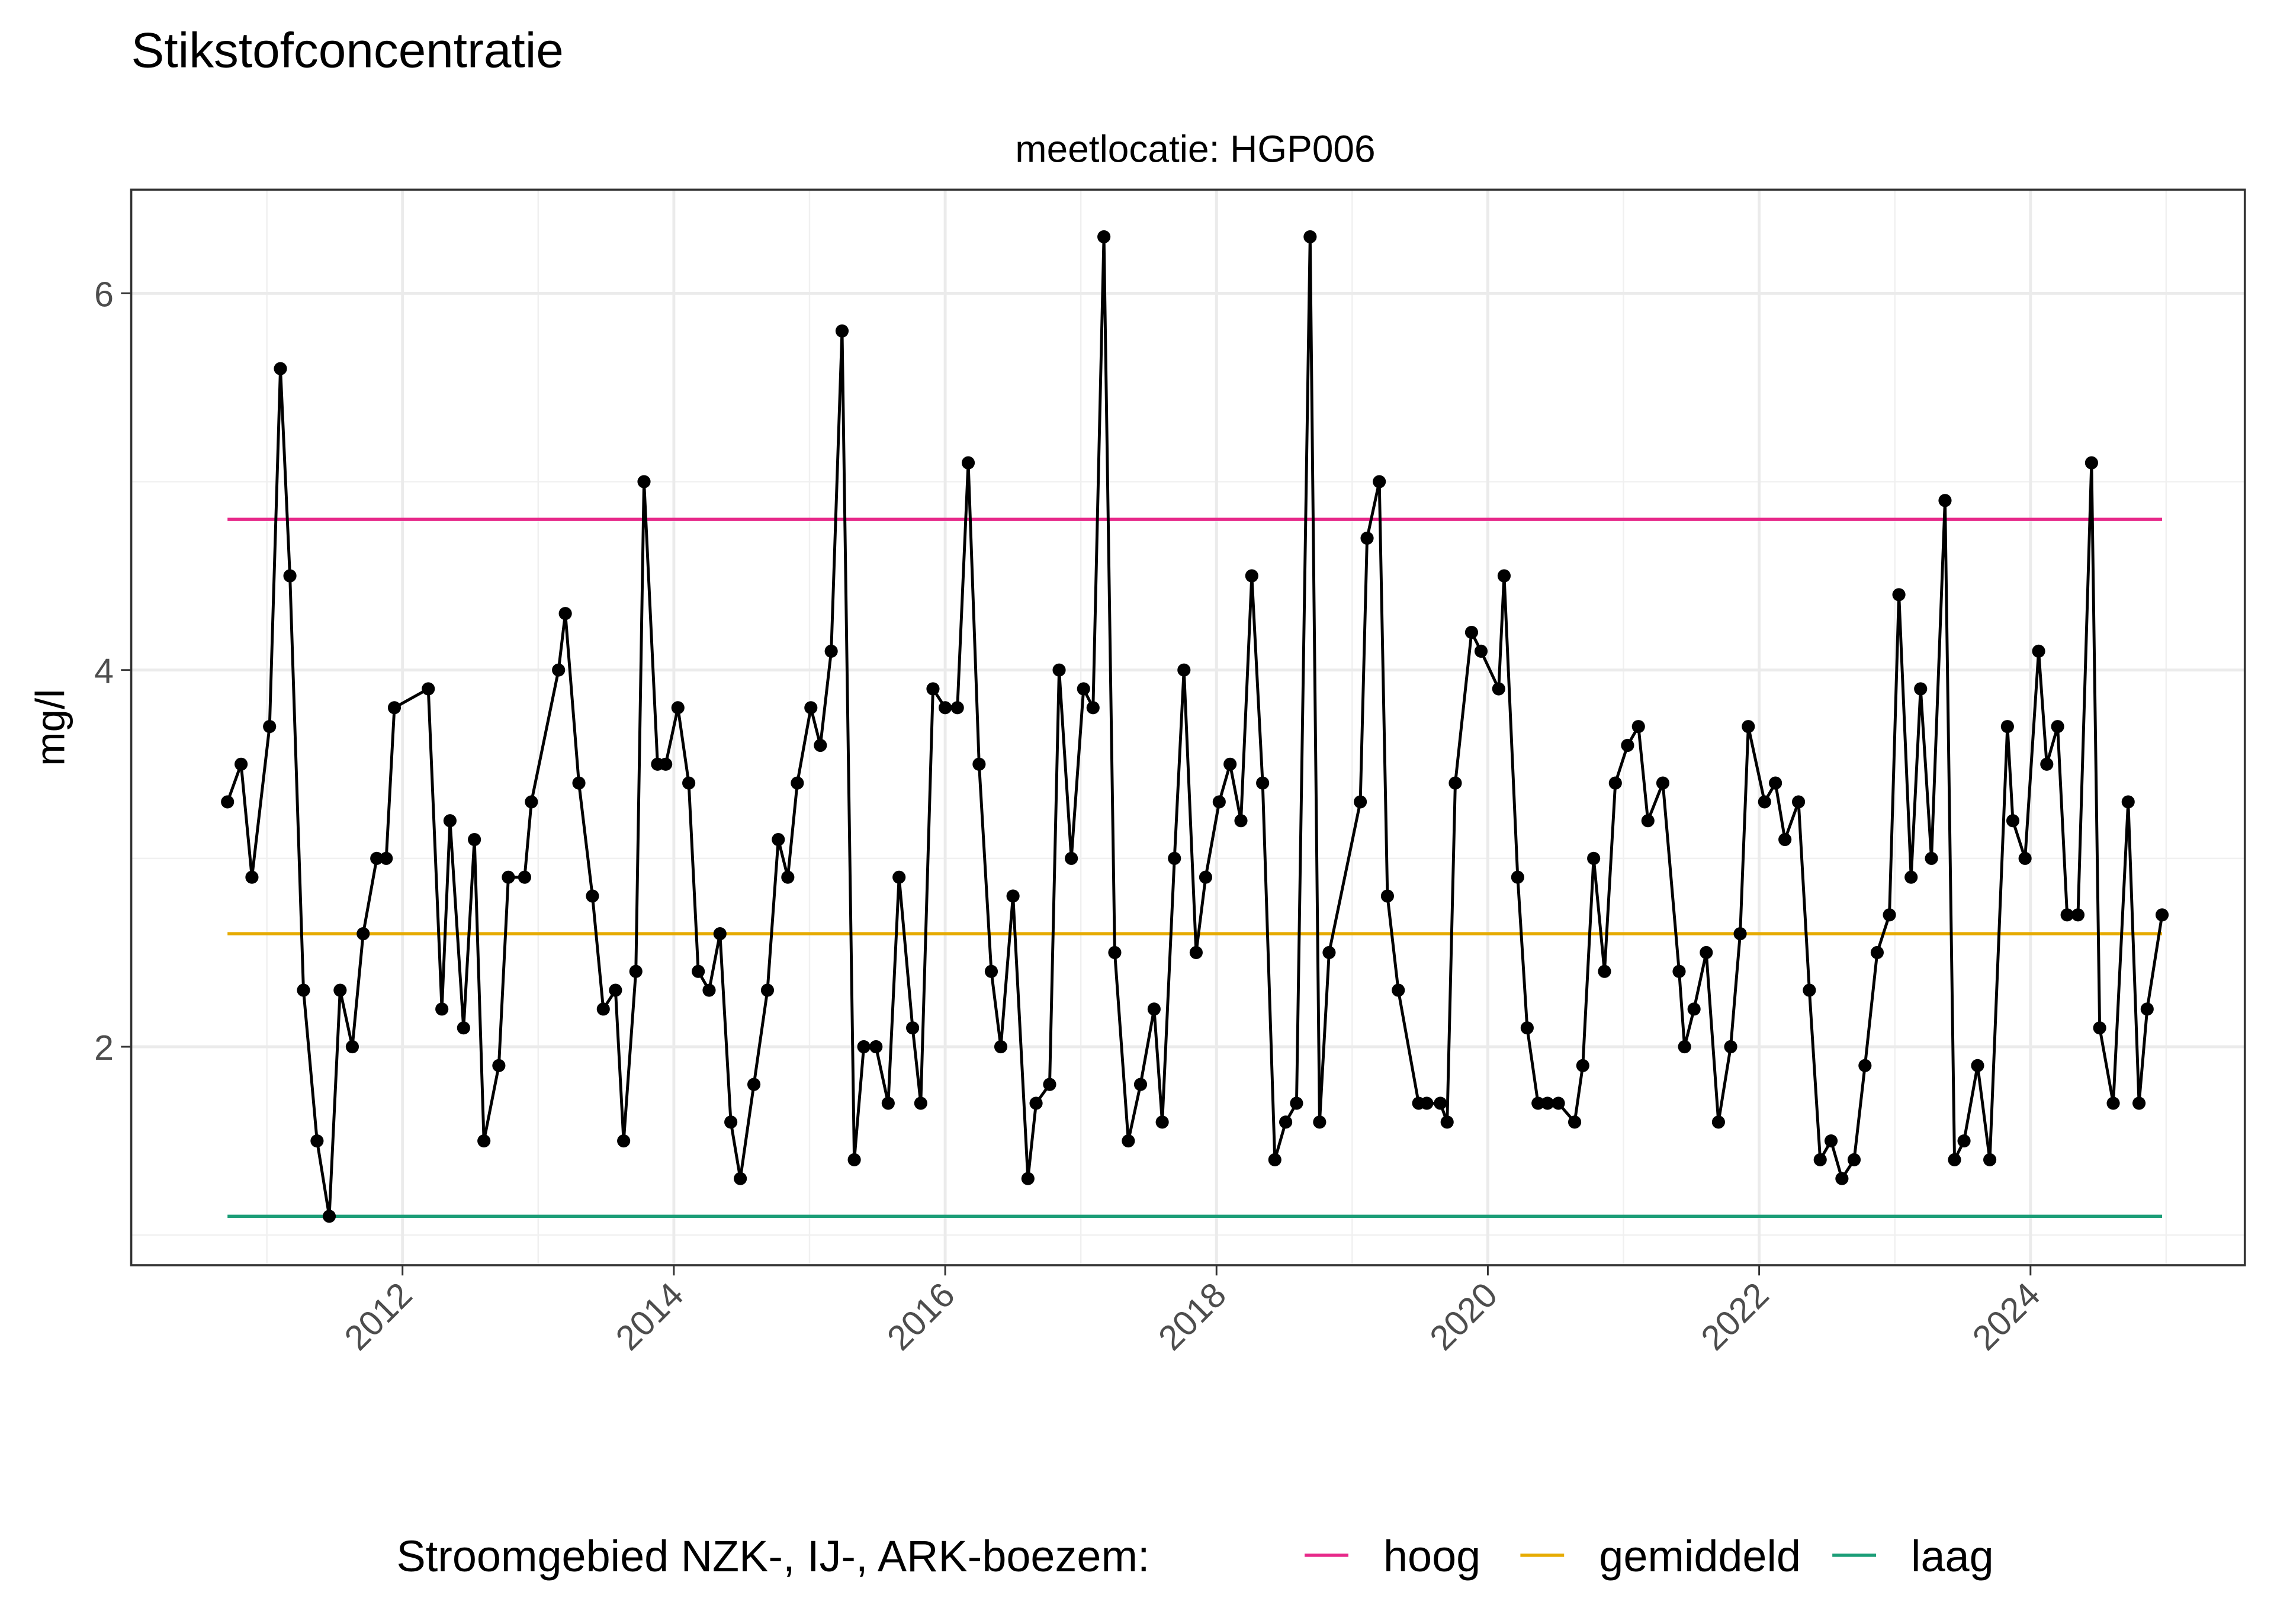 The image size is (2274, 1624). I want to click on x-tick-label: 2024, so click(2006, 1316).